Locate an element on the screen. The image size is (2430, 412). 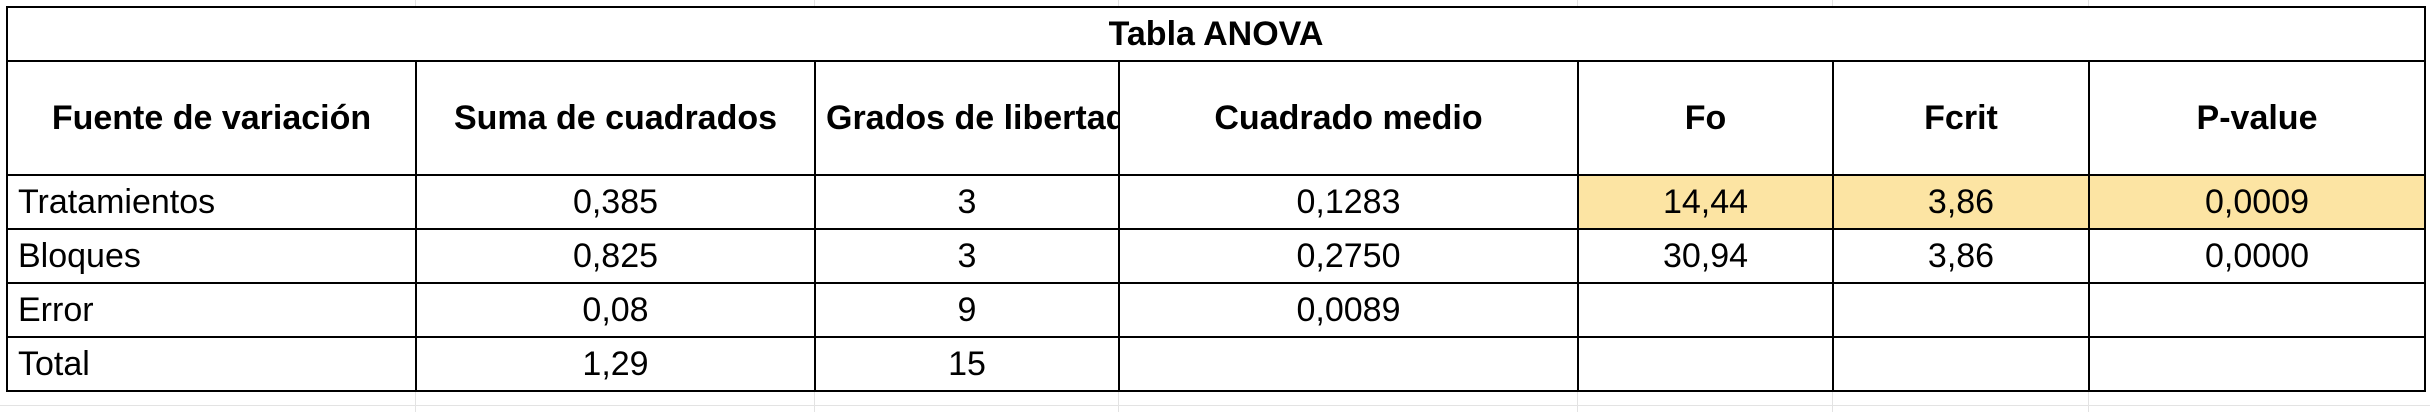
grid-line is located at coordinates (1215, 405).